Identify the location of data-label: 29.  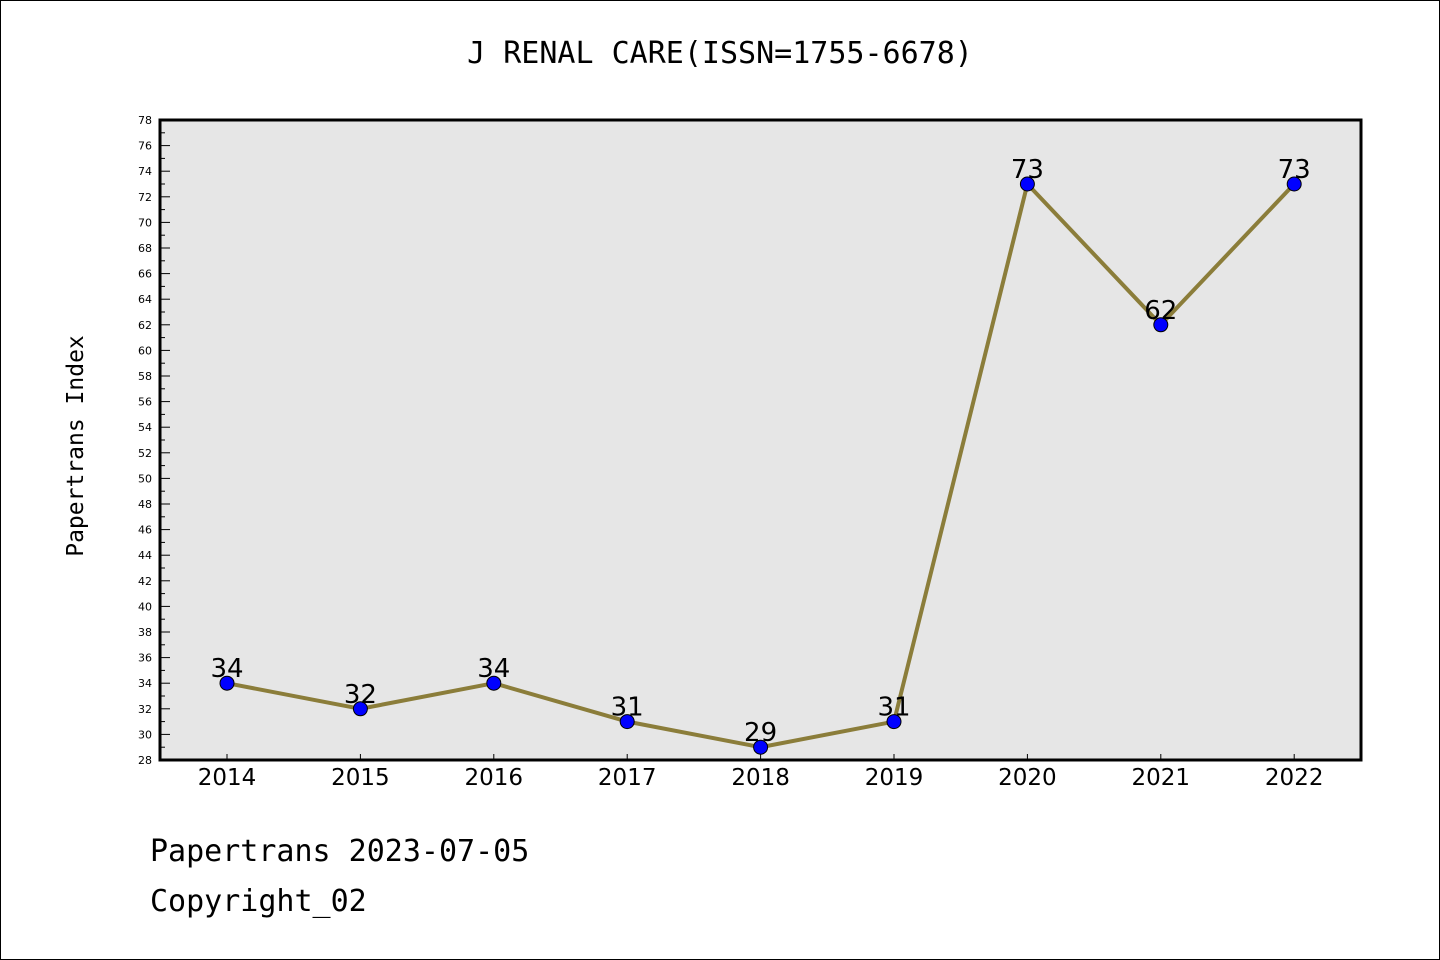
(760, 733).